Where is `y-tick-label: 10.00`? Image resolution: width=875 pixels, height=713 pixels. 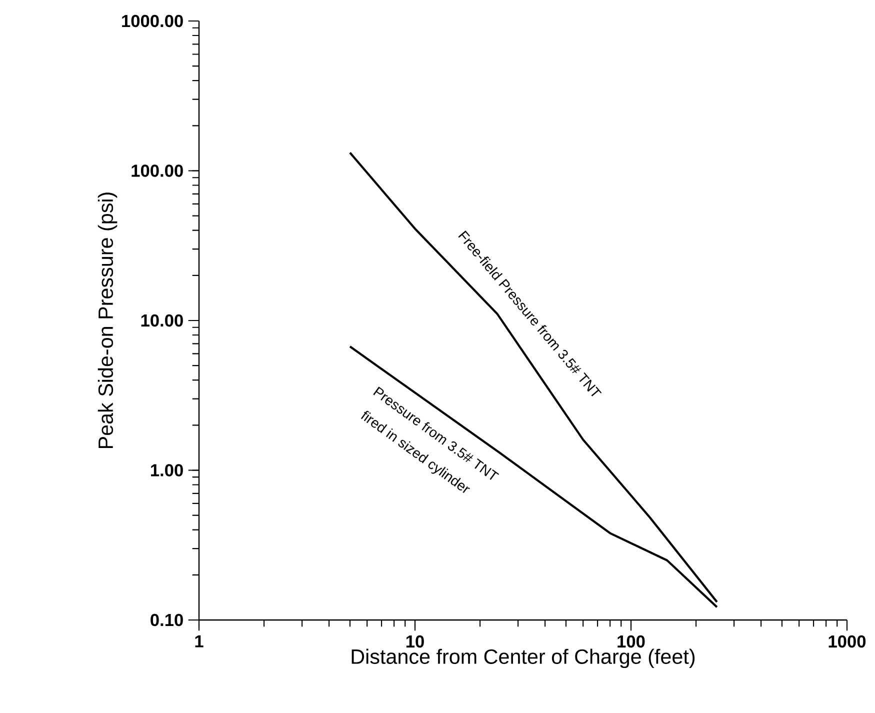
y-tick-label: 10.00 is located at coordinates (162, 320).